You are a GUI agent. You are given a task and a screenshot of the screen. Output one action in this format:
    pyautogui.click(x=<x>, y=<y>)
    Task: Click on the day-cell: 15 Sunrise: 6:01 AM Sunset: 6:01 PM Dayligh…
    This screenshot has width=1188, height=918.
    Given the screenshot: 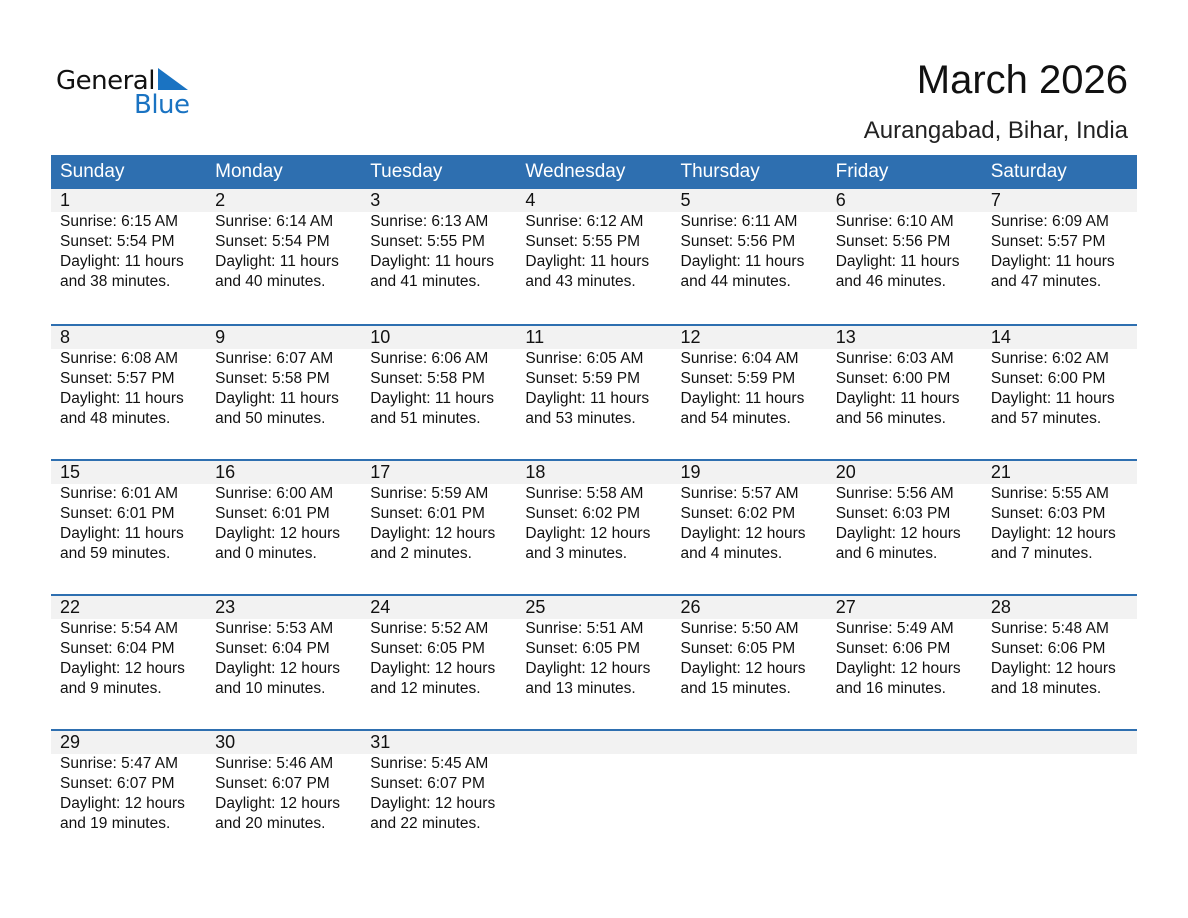 What is the action you would take?
    pyautogui.click(x=128, y=512)
    